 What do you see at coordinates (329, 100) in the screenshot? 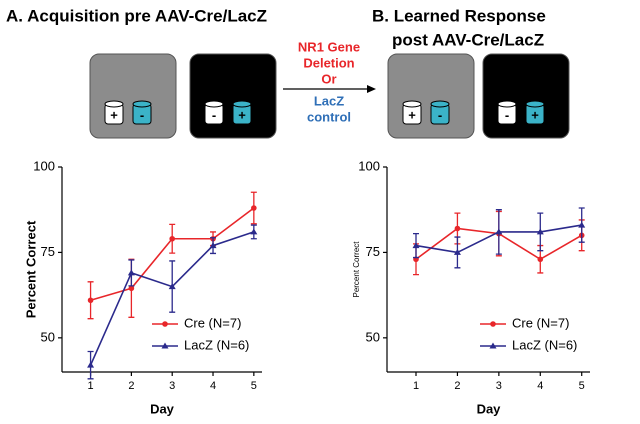
I see `arrow-label: LacZ` at bounding box center [329, 100].